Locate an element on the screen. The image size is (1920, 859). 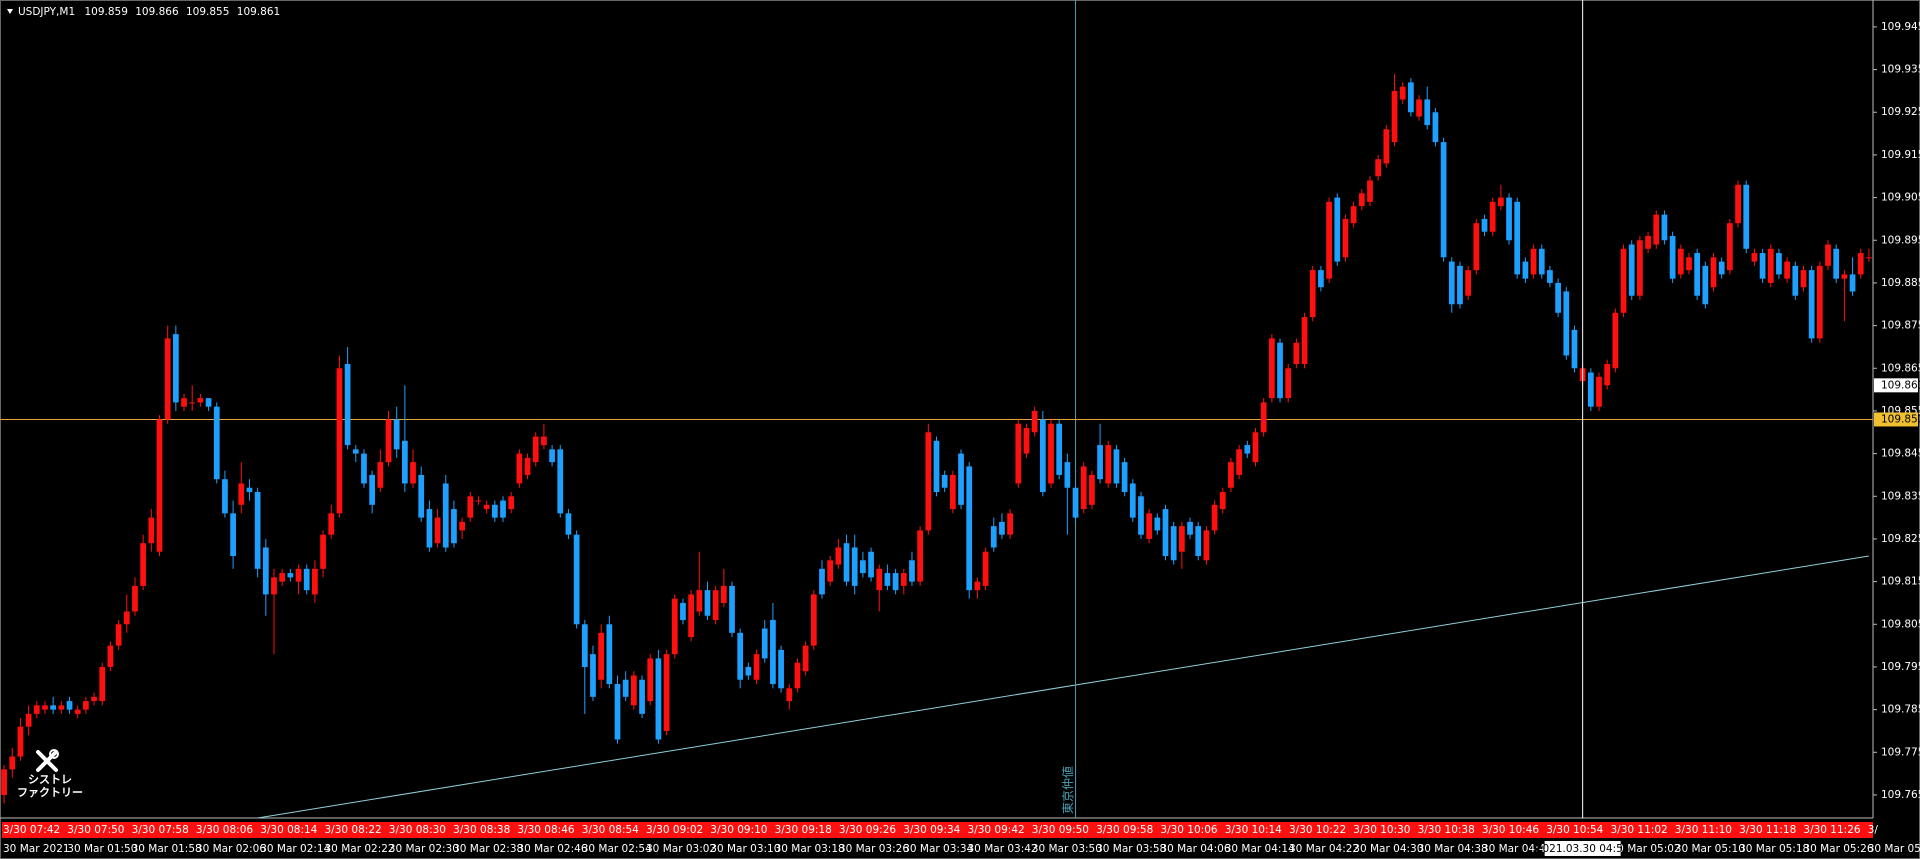
y-tick-label: 109.875 is located at coordinates (1900, 326).